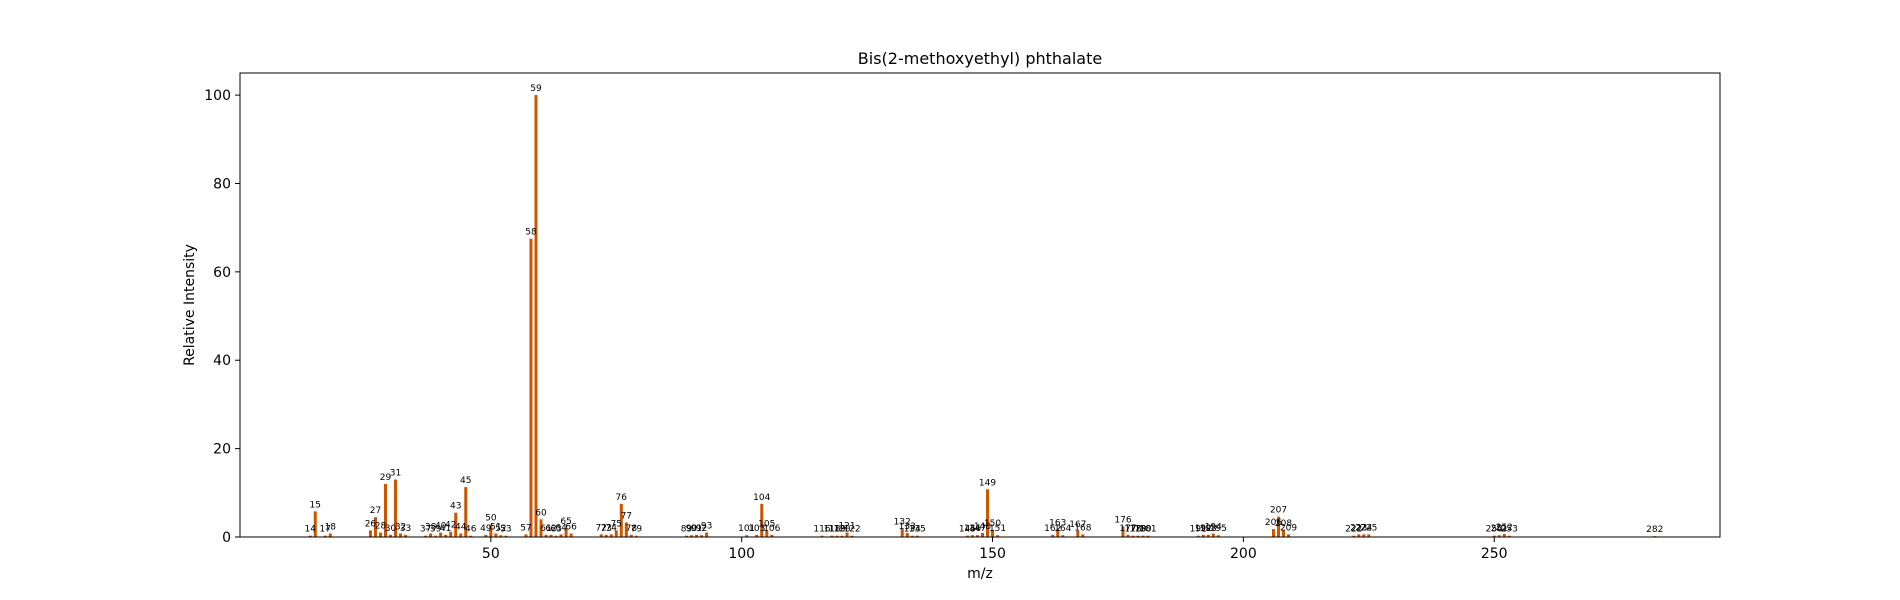  I want to click on peak-label-145: 145, so click(967, 530).